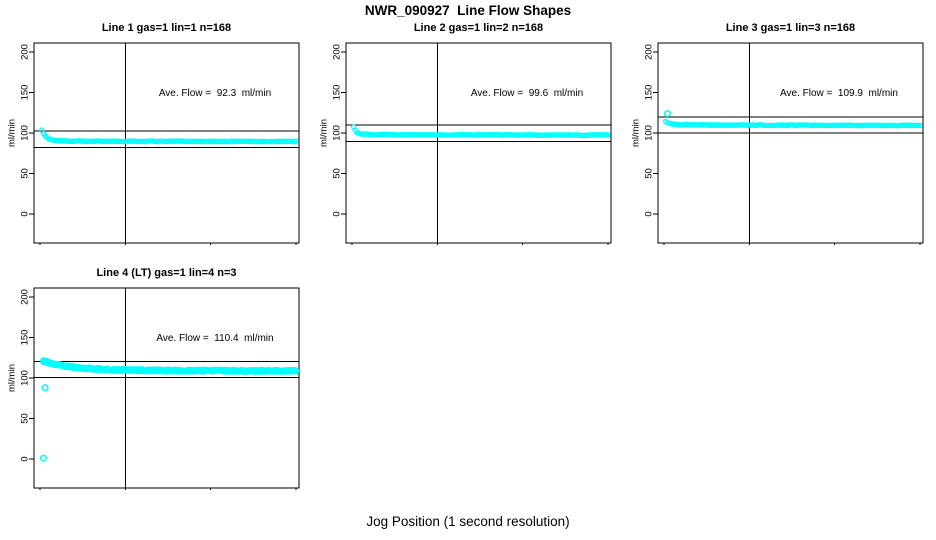 This screenshot has height=540, width=936. Describe the element at coordinates (527, 93) in the screenshot. I see `ave-flow-annotation: Ave. Flow = 99.6 ml/min` at that location.